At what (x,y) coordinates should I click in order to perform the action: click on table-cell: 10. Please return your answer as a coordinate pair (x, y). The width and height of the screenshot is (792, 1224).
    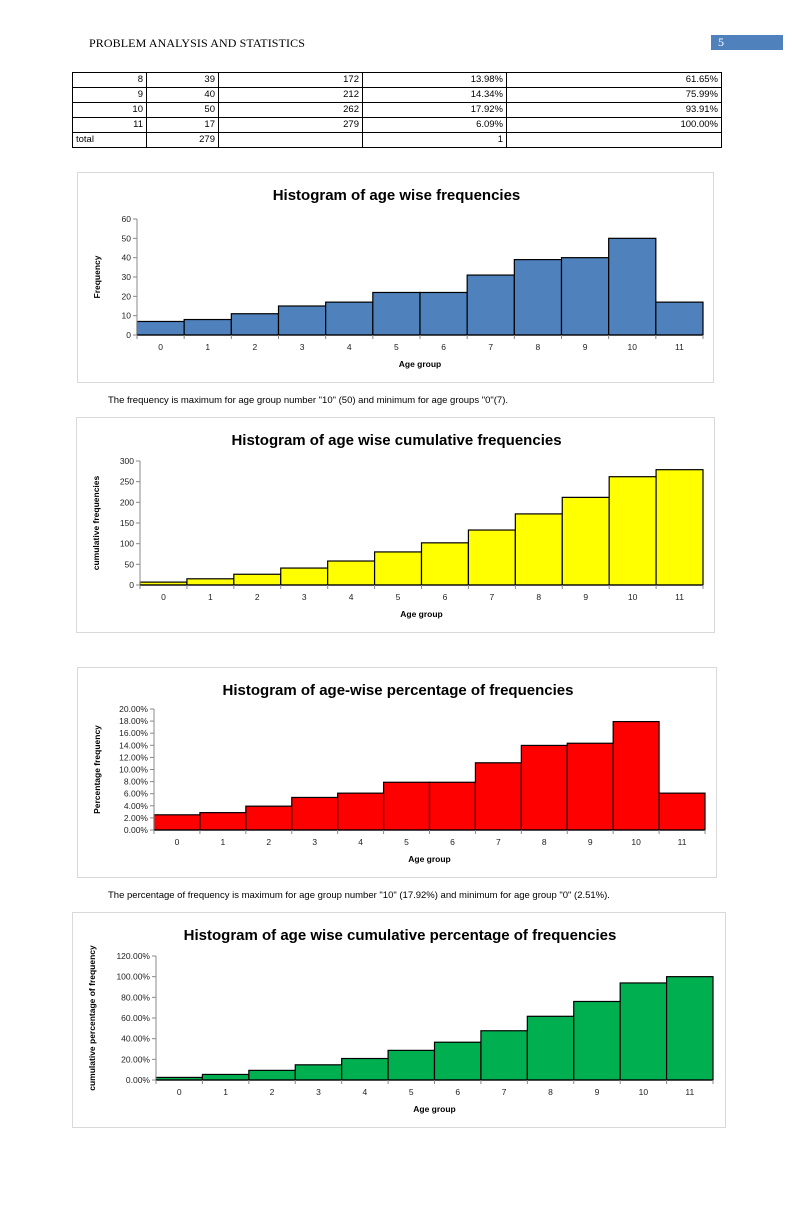
    Looking at the image, I should click on (109, 110).